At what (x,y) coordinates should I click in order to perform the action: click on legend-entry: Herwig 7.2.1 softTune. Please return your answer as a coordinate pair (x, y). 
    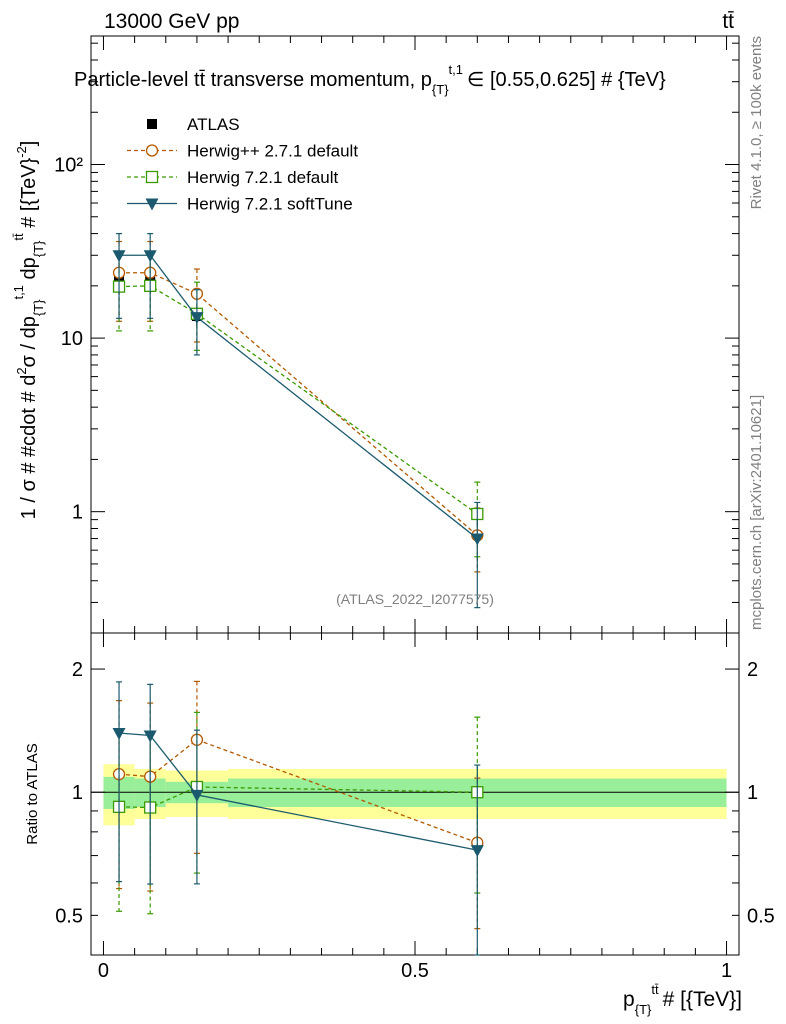
    Looking at the image, I should click on (240, 204).